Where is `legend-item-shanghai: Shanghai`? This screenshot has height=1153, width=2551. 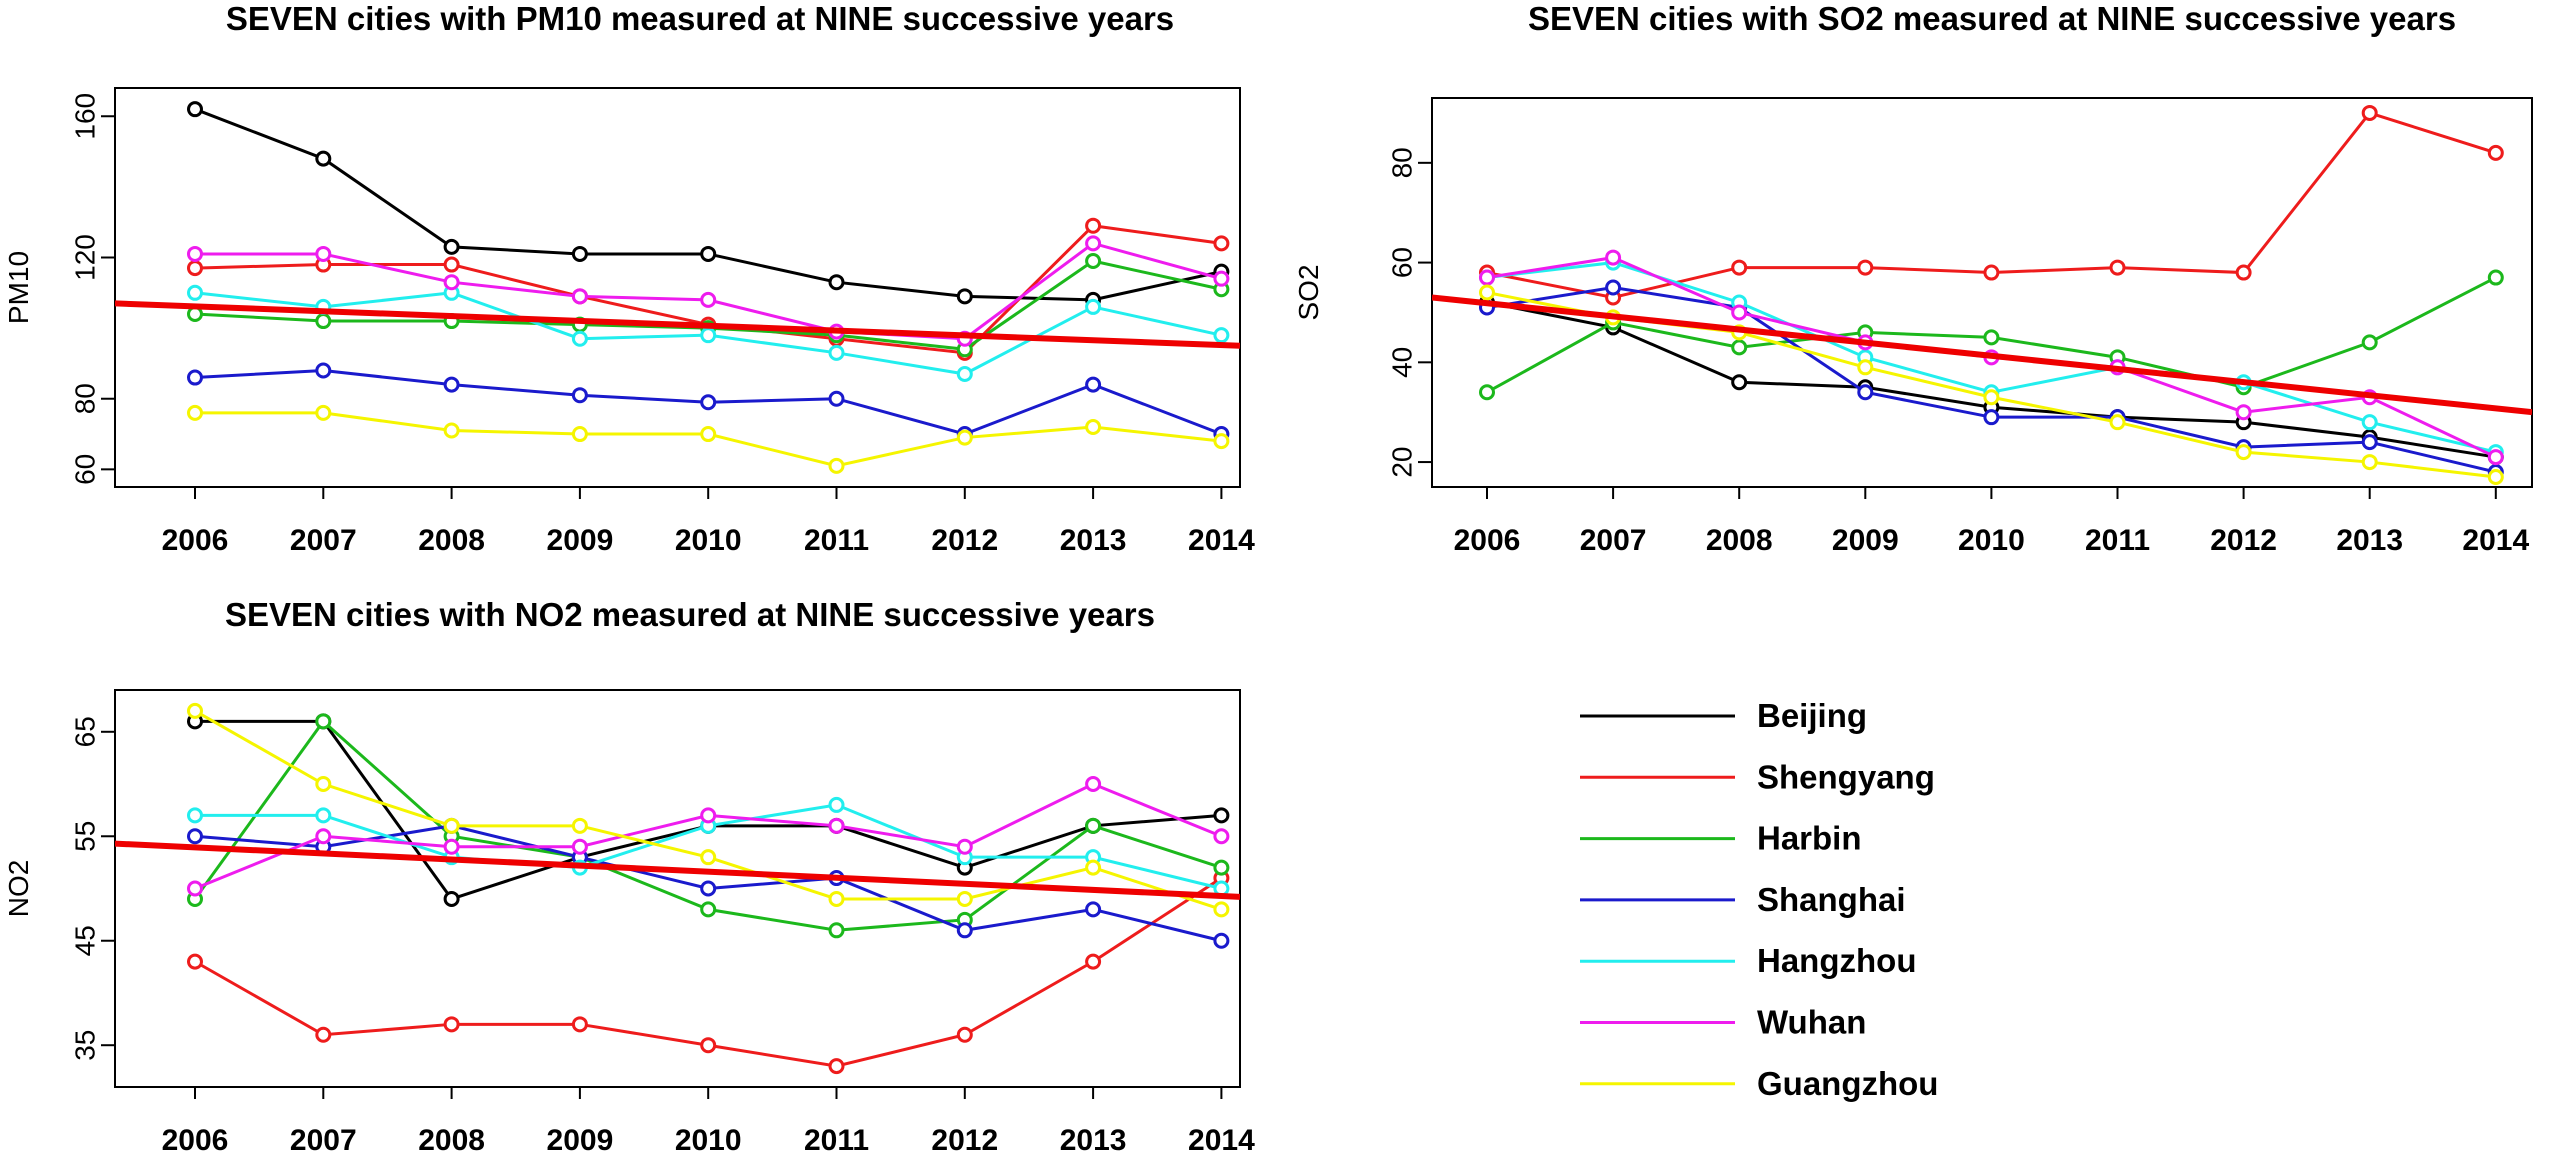
legend-item-shanghai: Shanghai is located at coordinates (1743, 899).